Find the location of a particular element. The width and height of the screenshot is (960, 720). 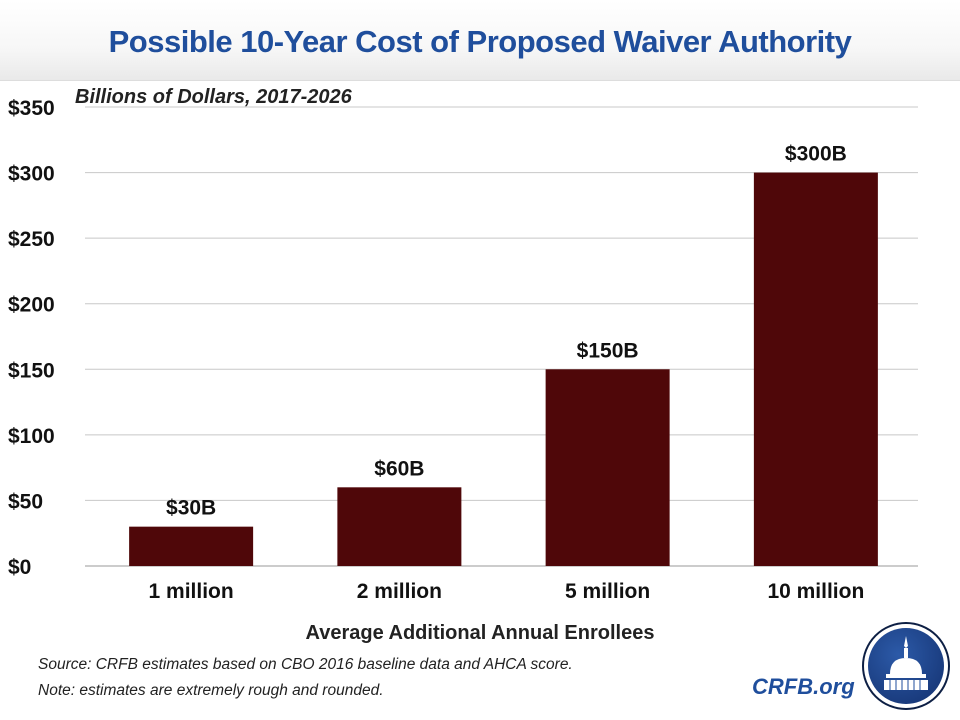

y-tick-label: $250 is located at coordinates (31, 239).